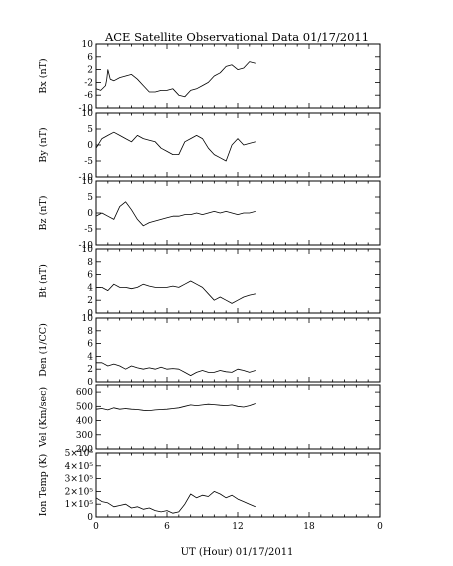 The width and height of the screenshot is (453, 566). What do you see at coordinates (43, 281) in the screenshot?
I see `y-axis-label: Bt (nT)` at bounding box center [43, 281].